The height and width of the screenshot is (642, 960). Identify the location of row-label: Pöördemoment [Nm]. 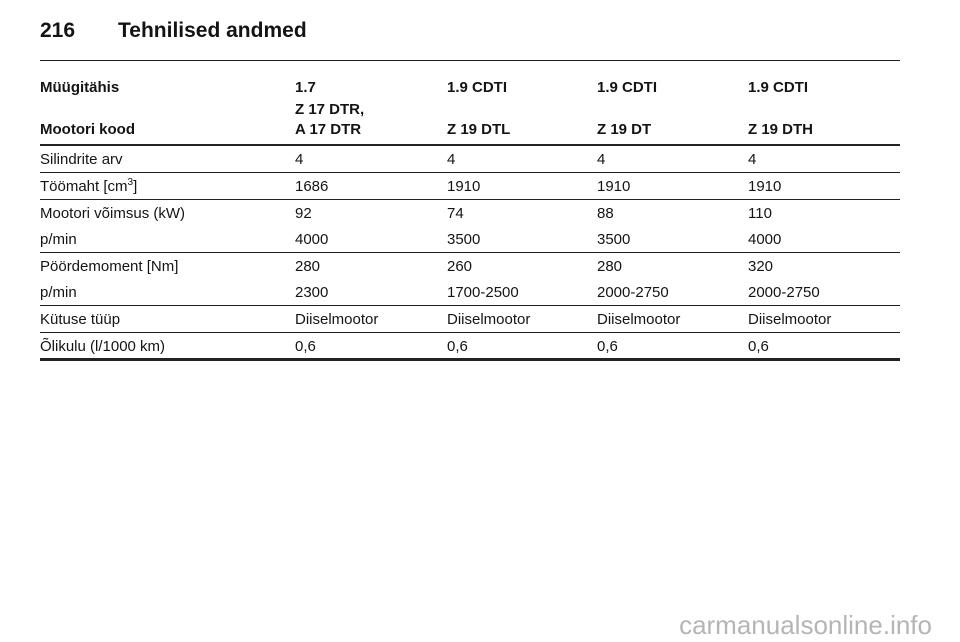
(109, 266).